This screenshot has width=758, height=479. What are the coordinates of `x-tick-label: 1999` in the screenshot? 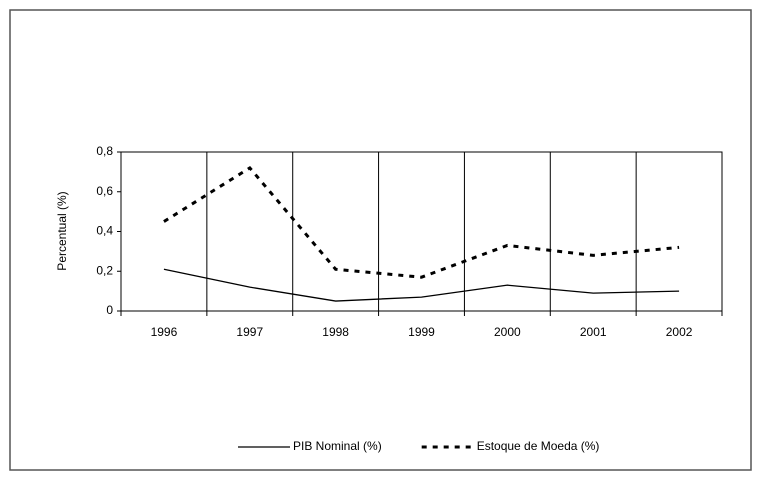 It's located at (421, 332).